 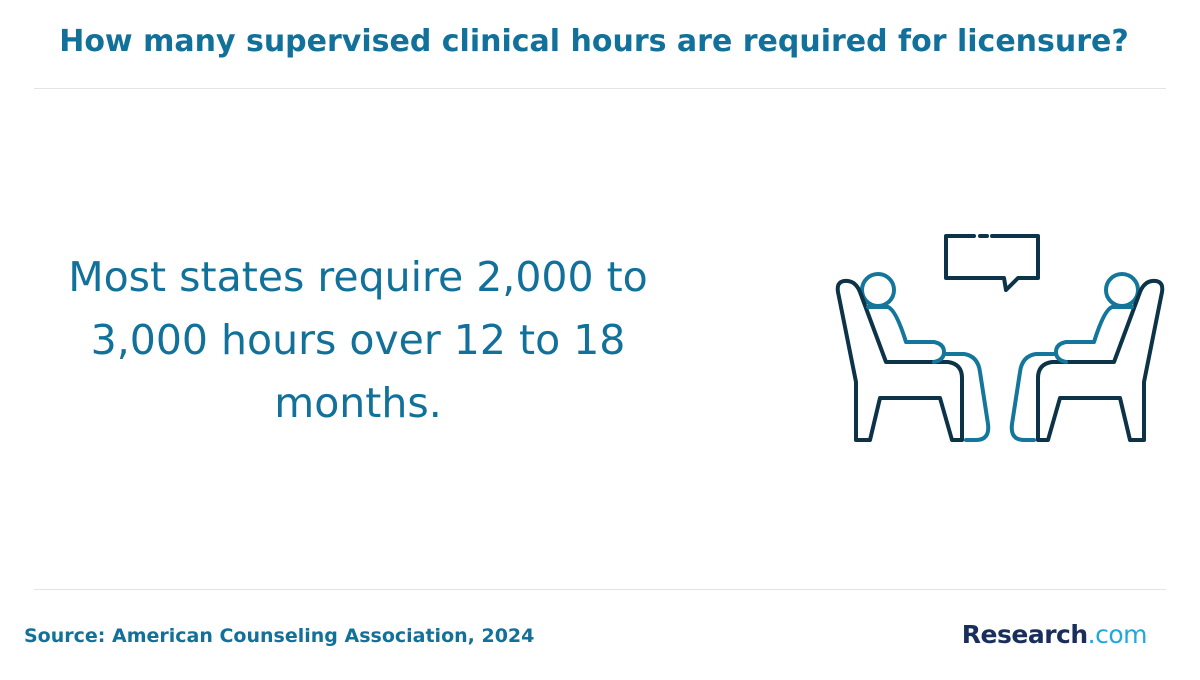 What do you see at coordinates (913, 357) in the screenshot?
I see `counselor` at bounding box center [913, 357].